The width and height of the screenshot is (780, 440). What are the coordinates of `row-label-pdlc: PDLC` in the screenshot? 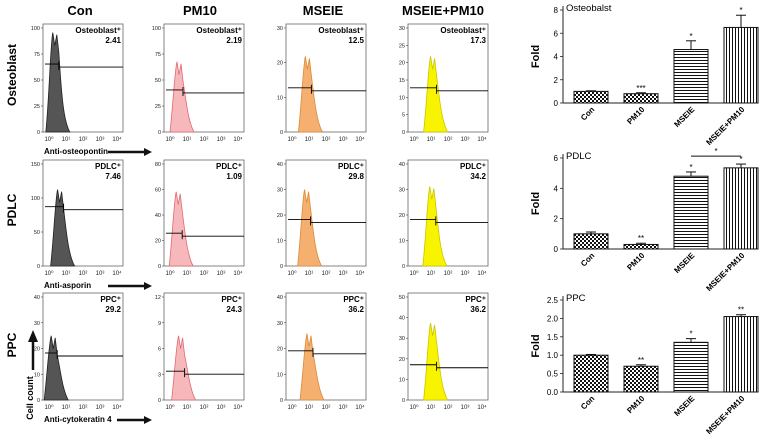 It's located at (12, 209).